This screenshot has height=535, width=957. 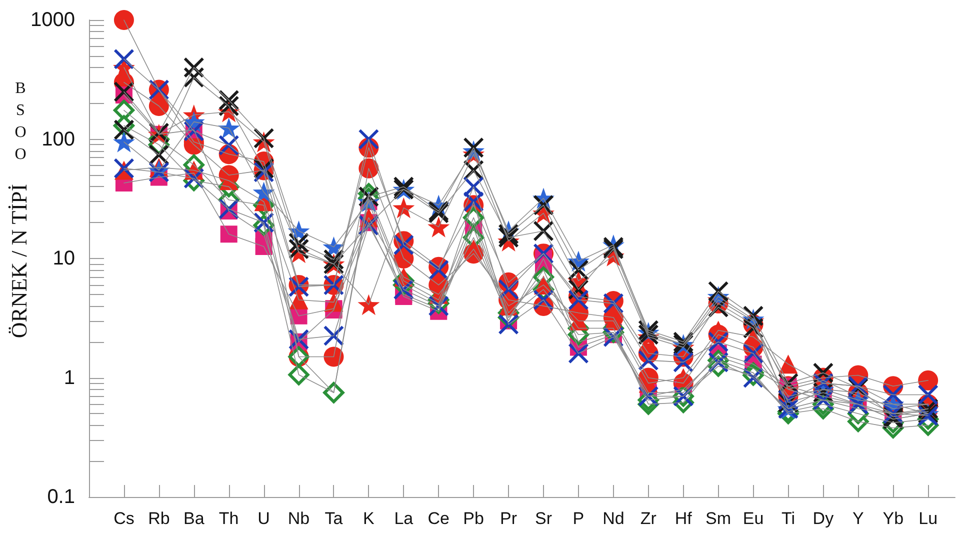 I want to click on x-tick-label: Nb, so click(x=299, y=518).